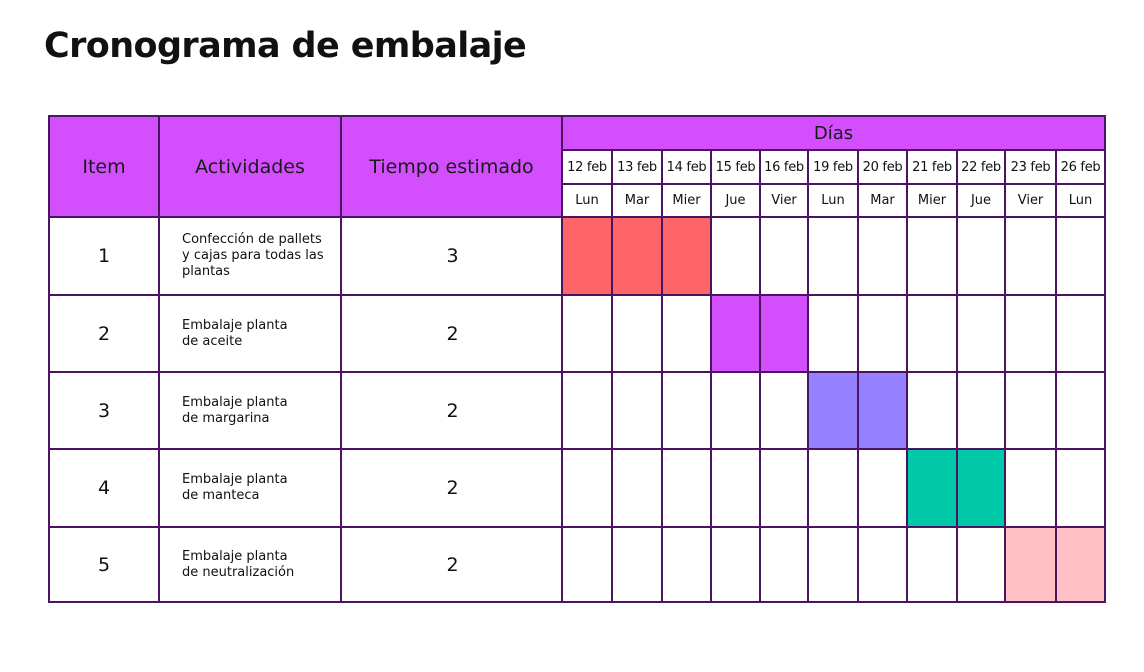 Image resolution: width=1144 pixels, height=672 pixels. I want to click on item-number: 4, so click(104, 488).